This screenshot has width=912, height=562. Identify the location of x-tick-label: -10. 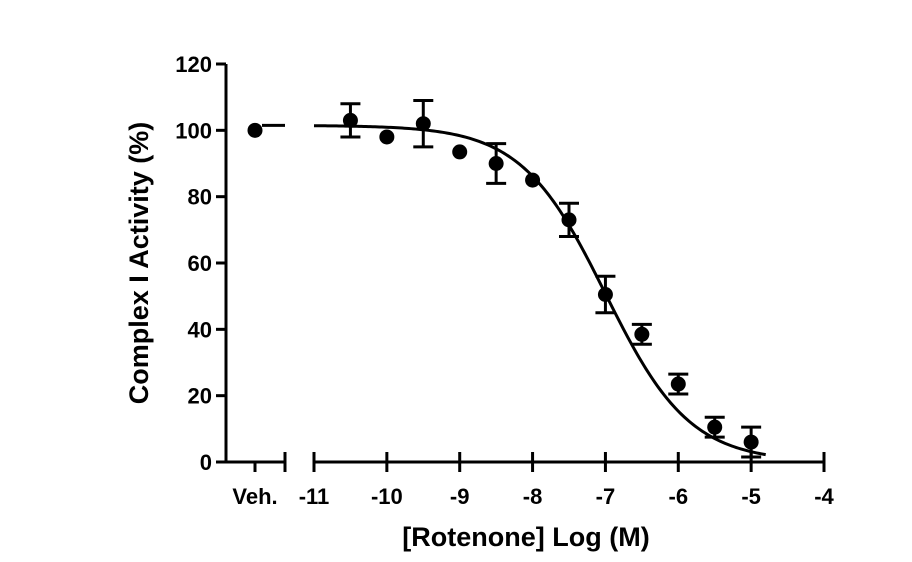
(387, 496).